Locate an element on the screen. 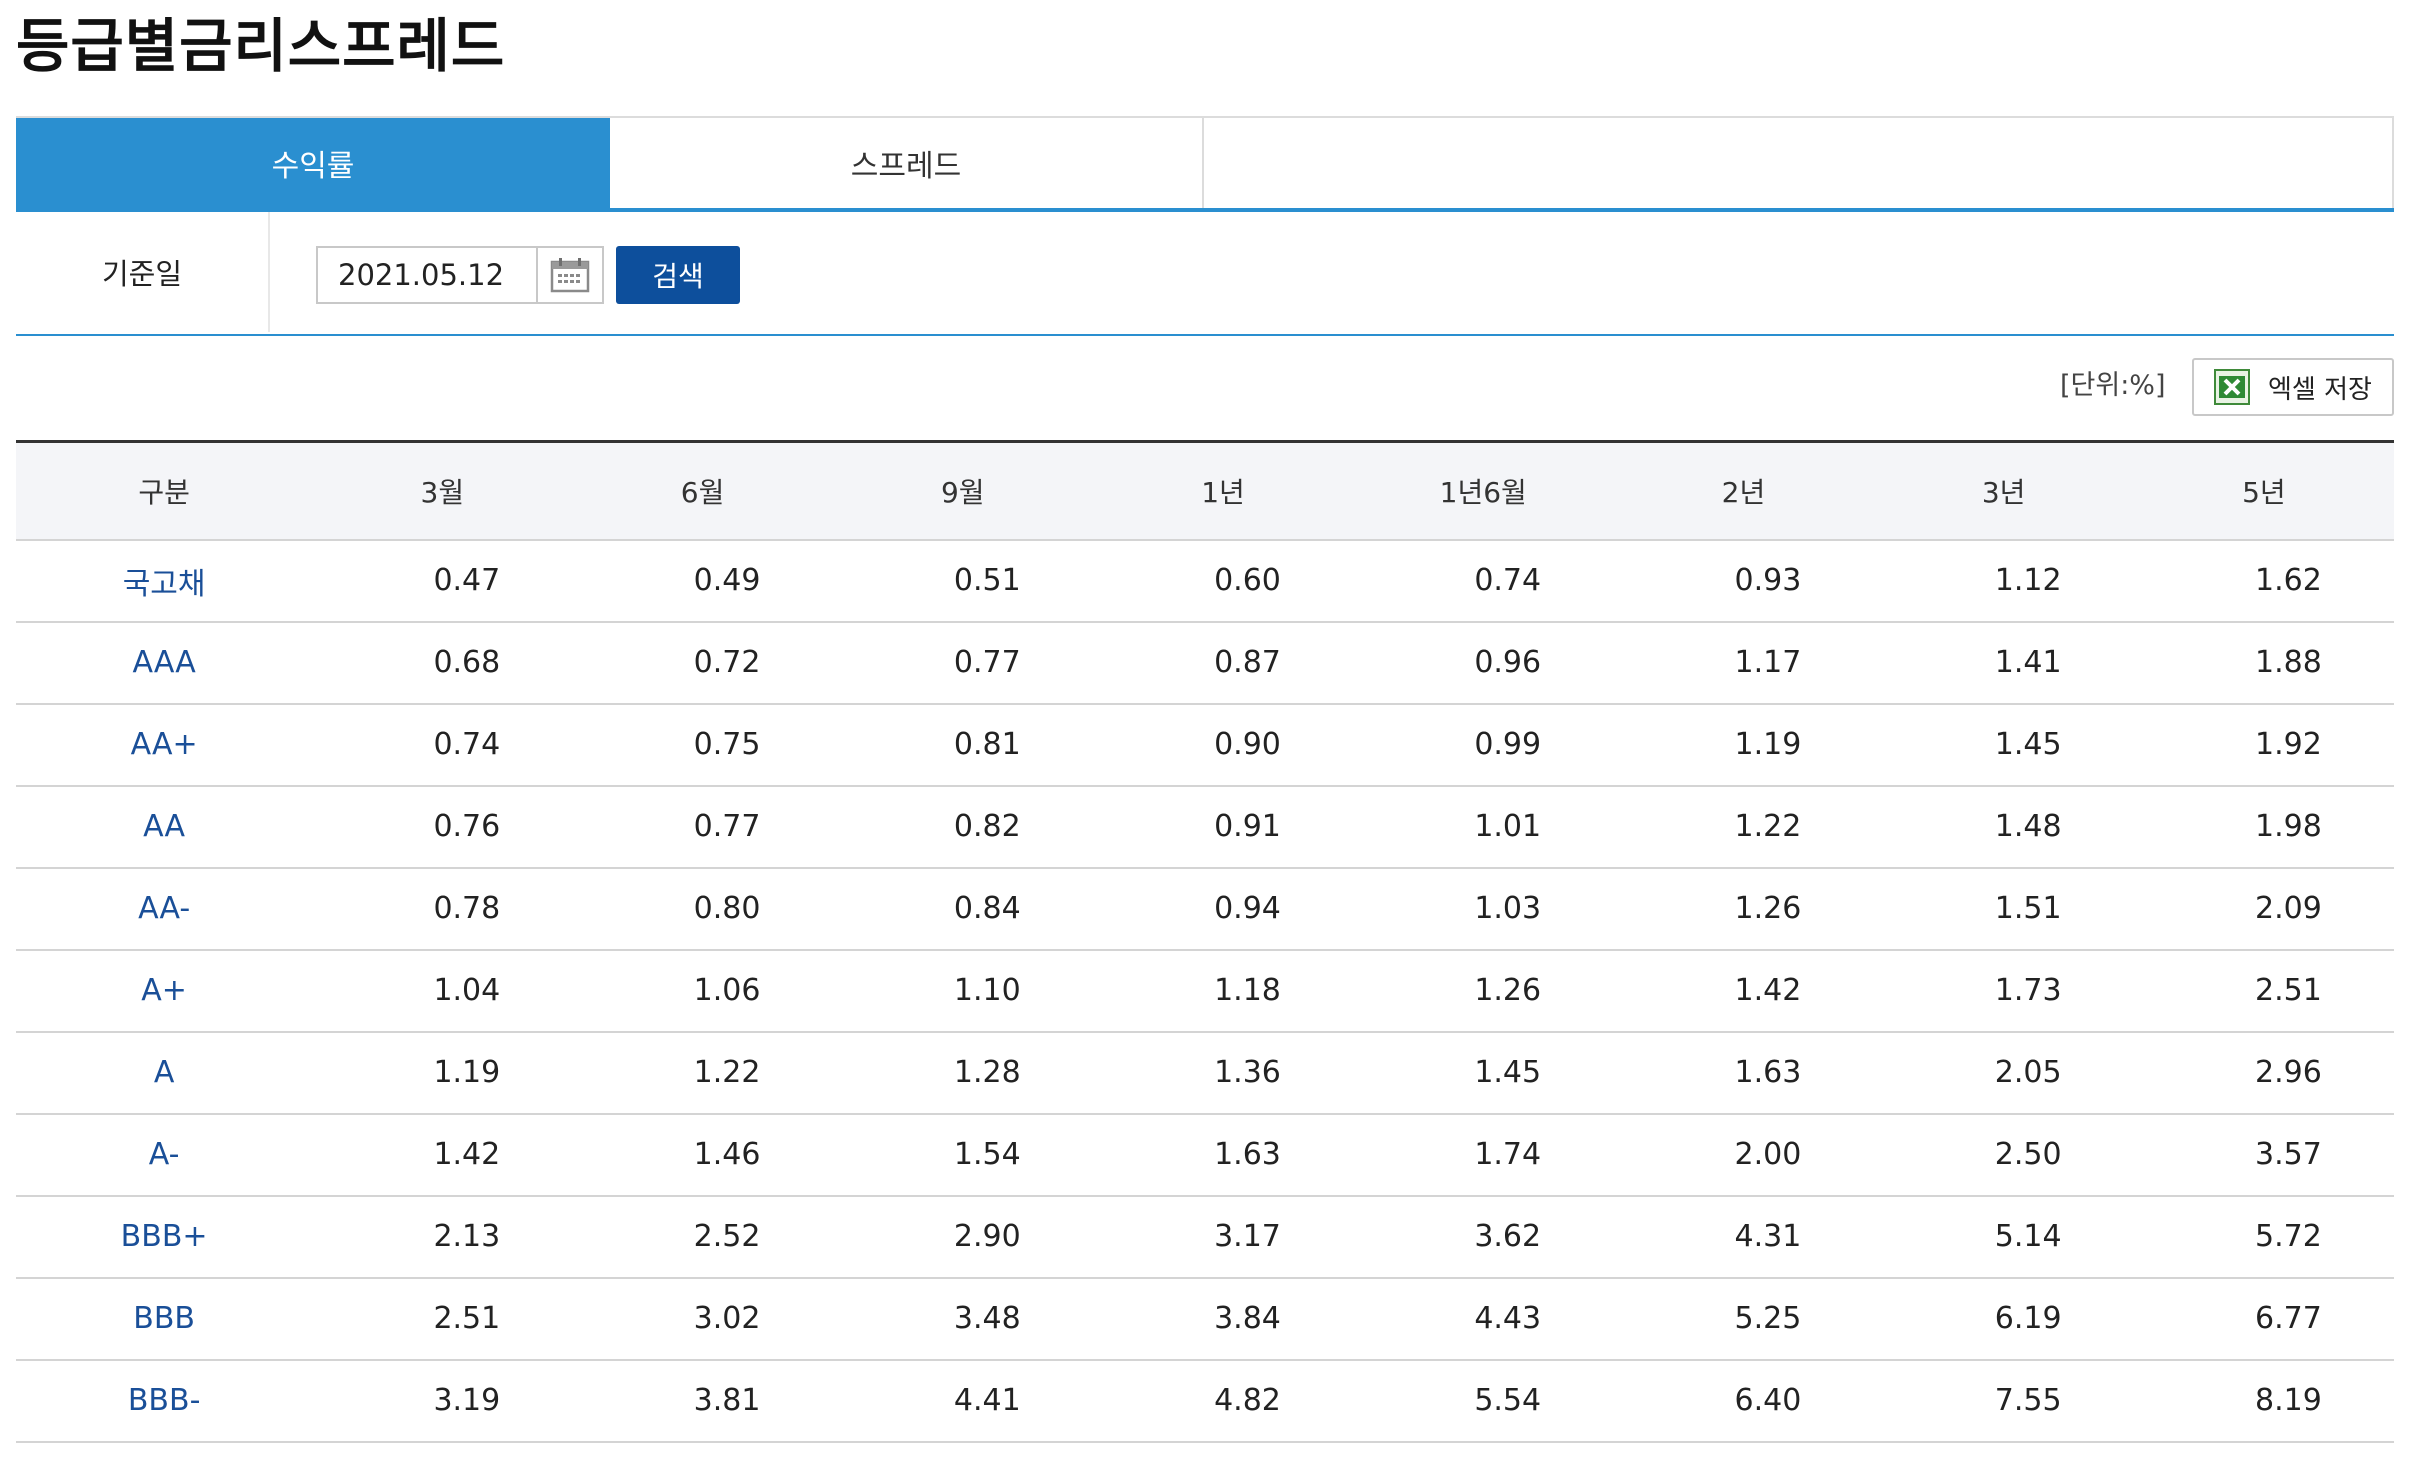 The width and height of the screenshot is (2410, 1458). yield-value-cell: 4.82 is located at coordinates (1223, 1401).